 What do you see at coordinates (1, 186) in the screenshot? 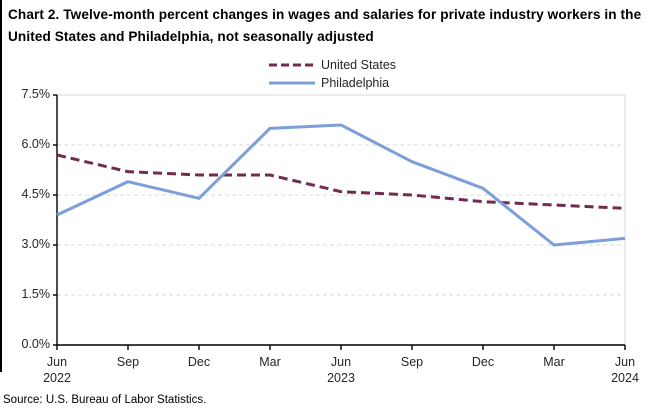
I see `panel-left-border` at bounding box center [1, 186].